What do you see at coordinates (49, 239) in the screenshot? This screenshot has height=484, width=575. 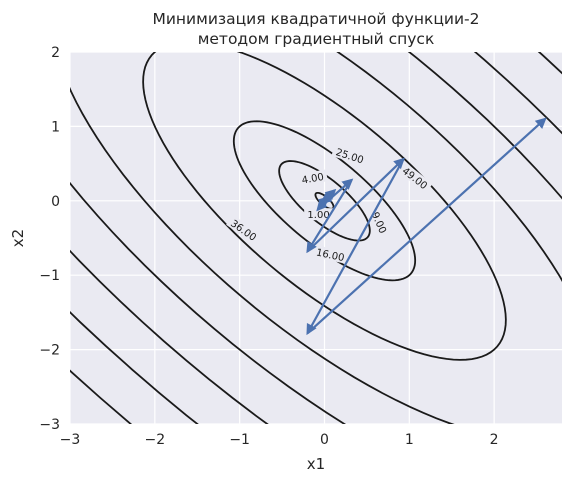 I see `y-tick-labels: −3 −2 −1 0 1 2` at bounding box center [49, 239].